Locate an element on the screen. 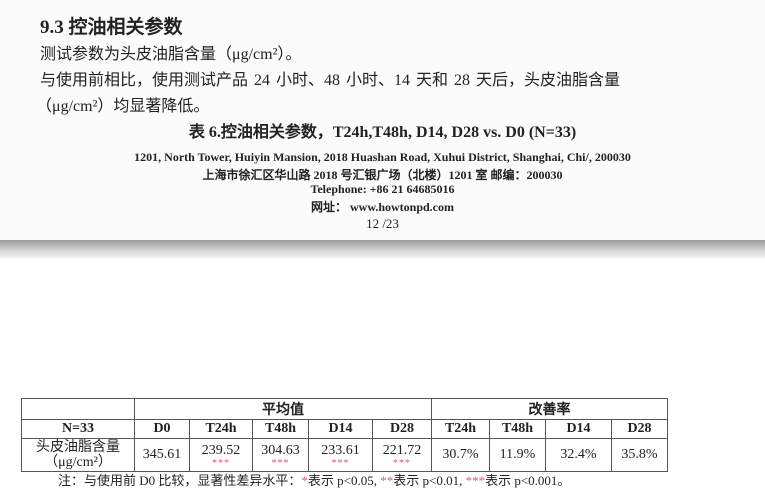 Image resolution: width=765 pixels, height=496 pixels. cell-mean: 233.61 *** is located at coordinates (340, 455).